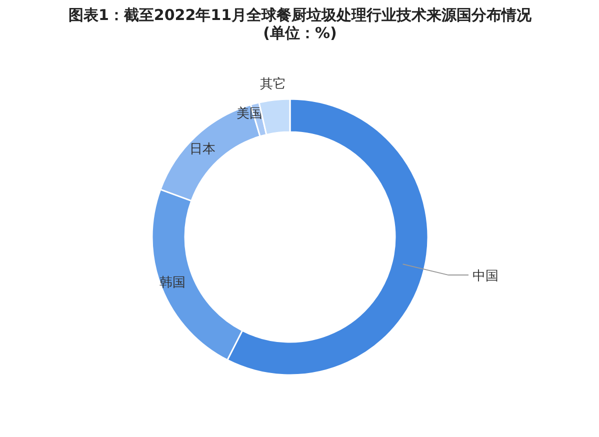 The height and width of the screenshot is (437, 599). Describe the element at coordinates (300, 24) in the screenshot. I see `chart-title: 图表1：截至2022年11月全球餐厨垃圾处理行业技术来源国分布情况(单位：%)` at that location.